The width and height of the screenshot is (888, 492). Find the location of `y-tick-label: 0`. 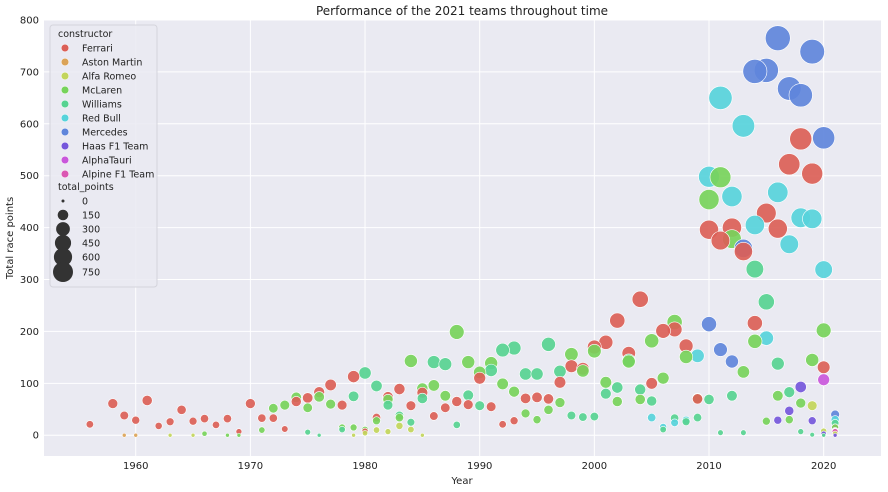

y-tick-label: 0 is located at coordinates (36, 436).